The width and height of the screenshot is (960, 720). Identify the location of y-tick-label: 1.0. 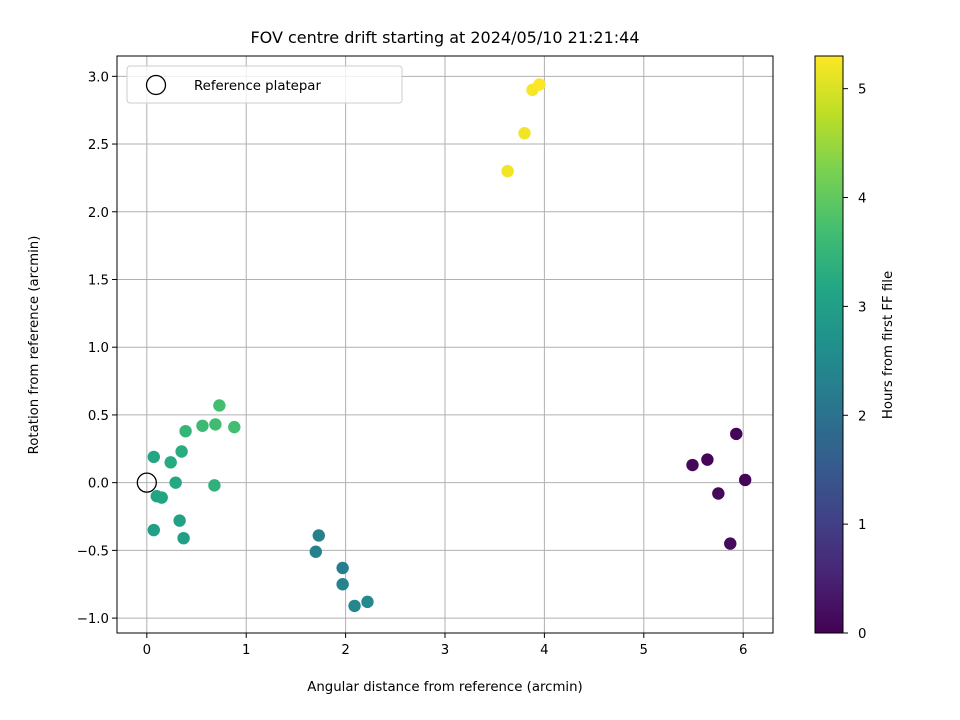
(98, 348).